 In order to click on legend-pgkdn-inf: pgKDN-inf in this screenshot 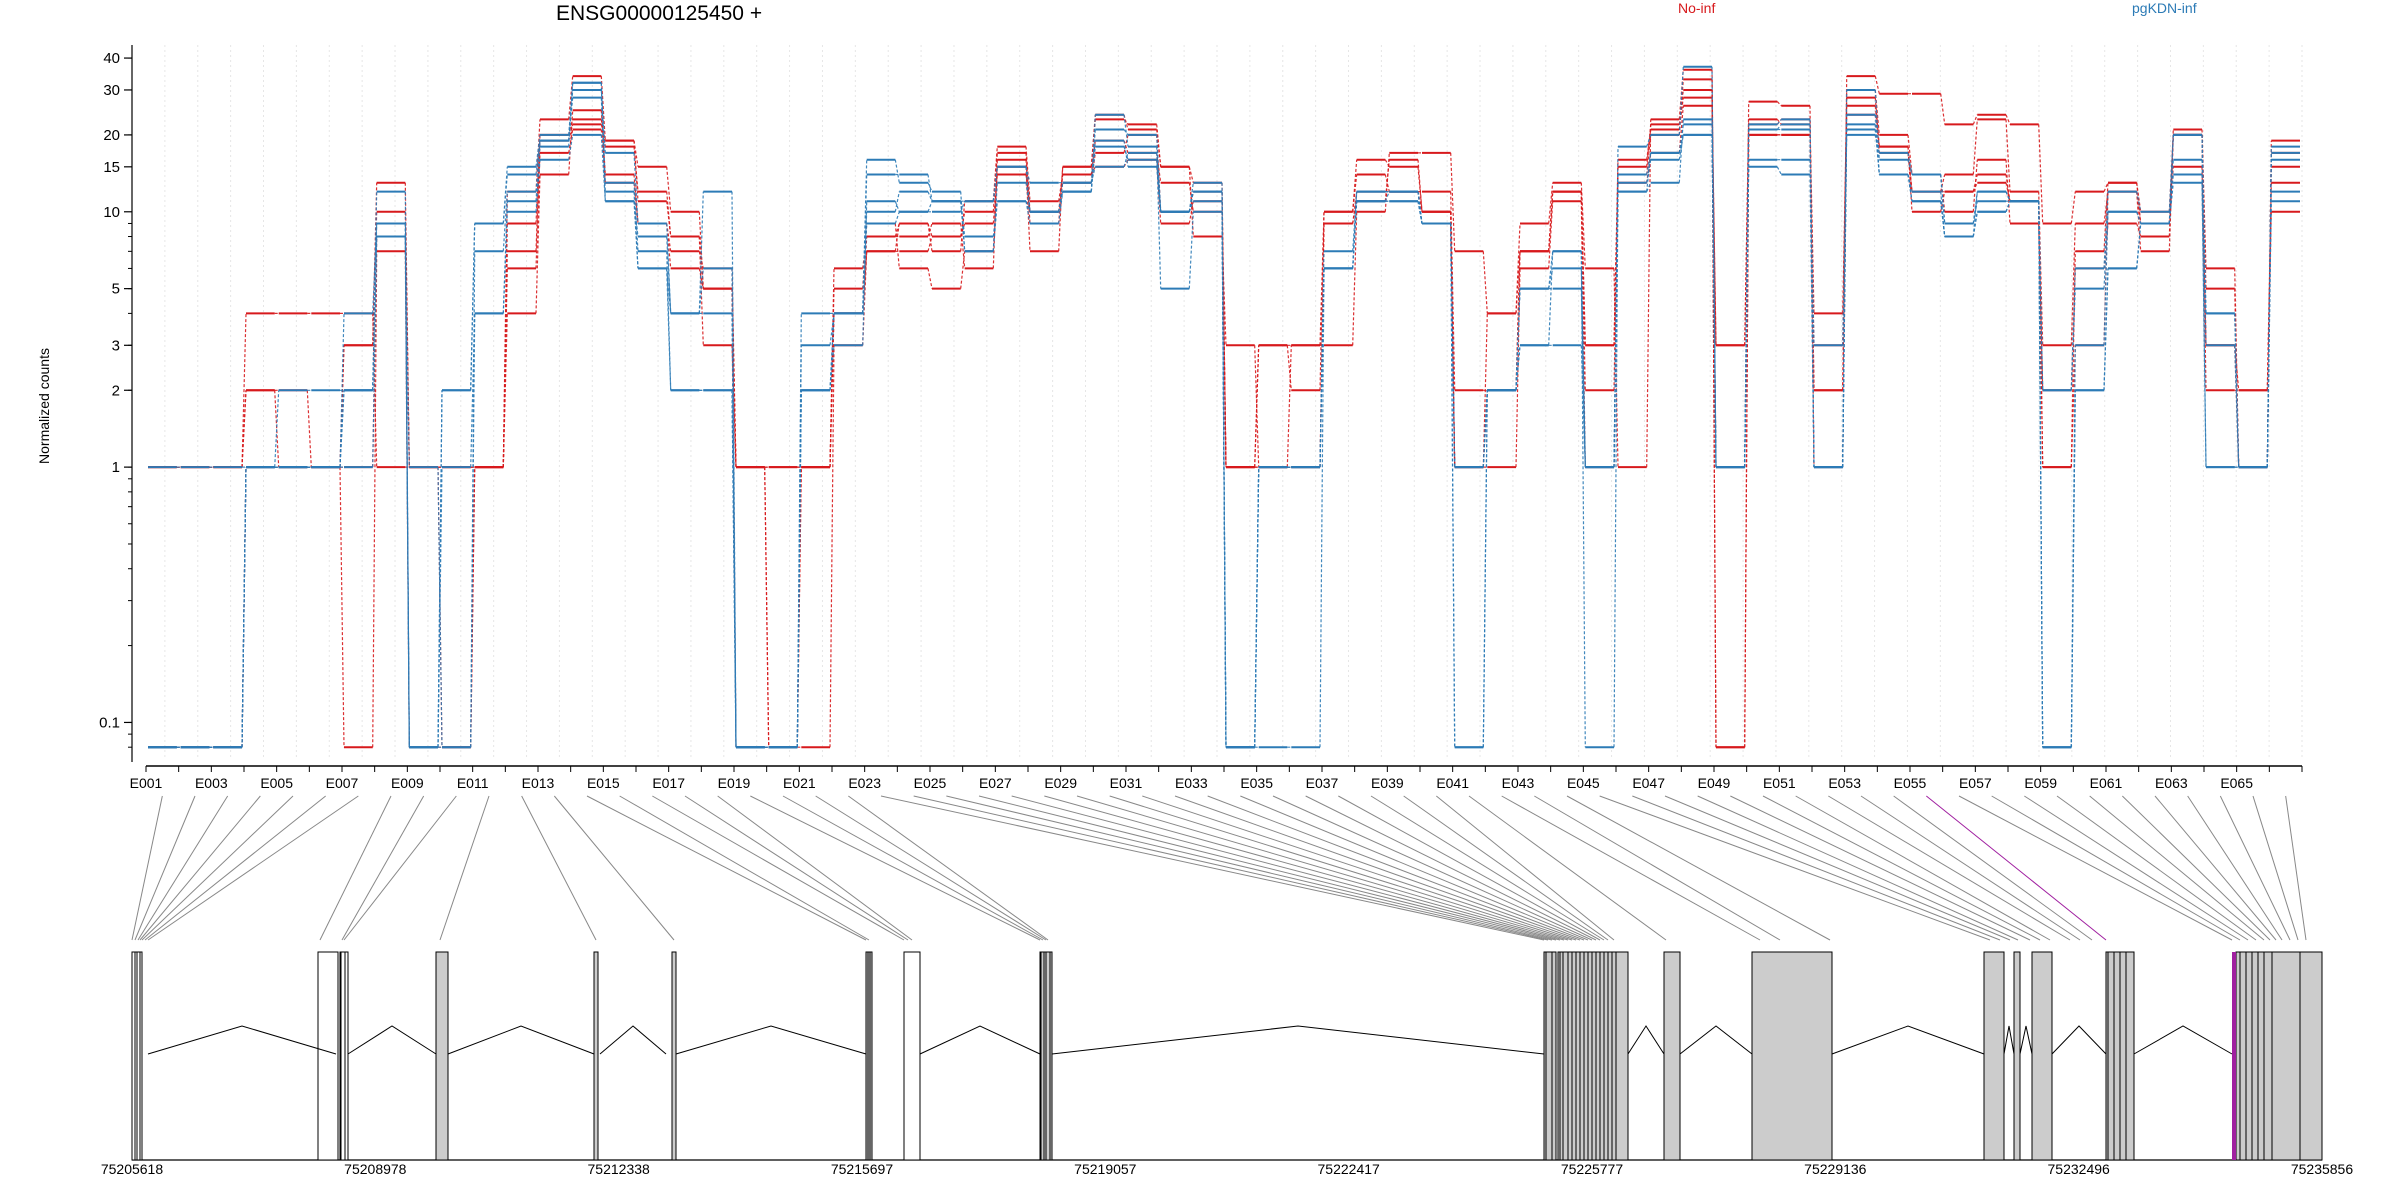, I will do `click(2164, 8)`.